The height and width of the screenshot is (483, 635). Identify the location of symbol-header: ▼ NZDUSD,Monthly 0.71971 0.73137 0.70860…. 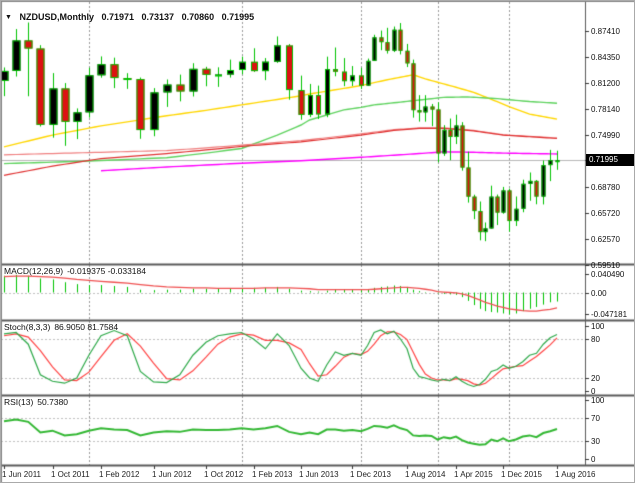
(132, 17).